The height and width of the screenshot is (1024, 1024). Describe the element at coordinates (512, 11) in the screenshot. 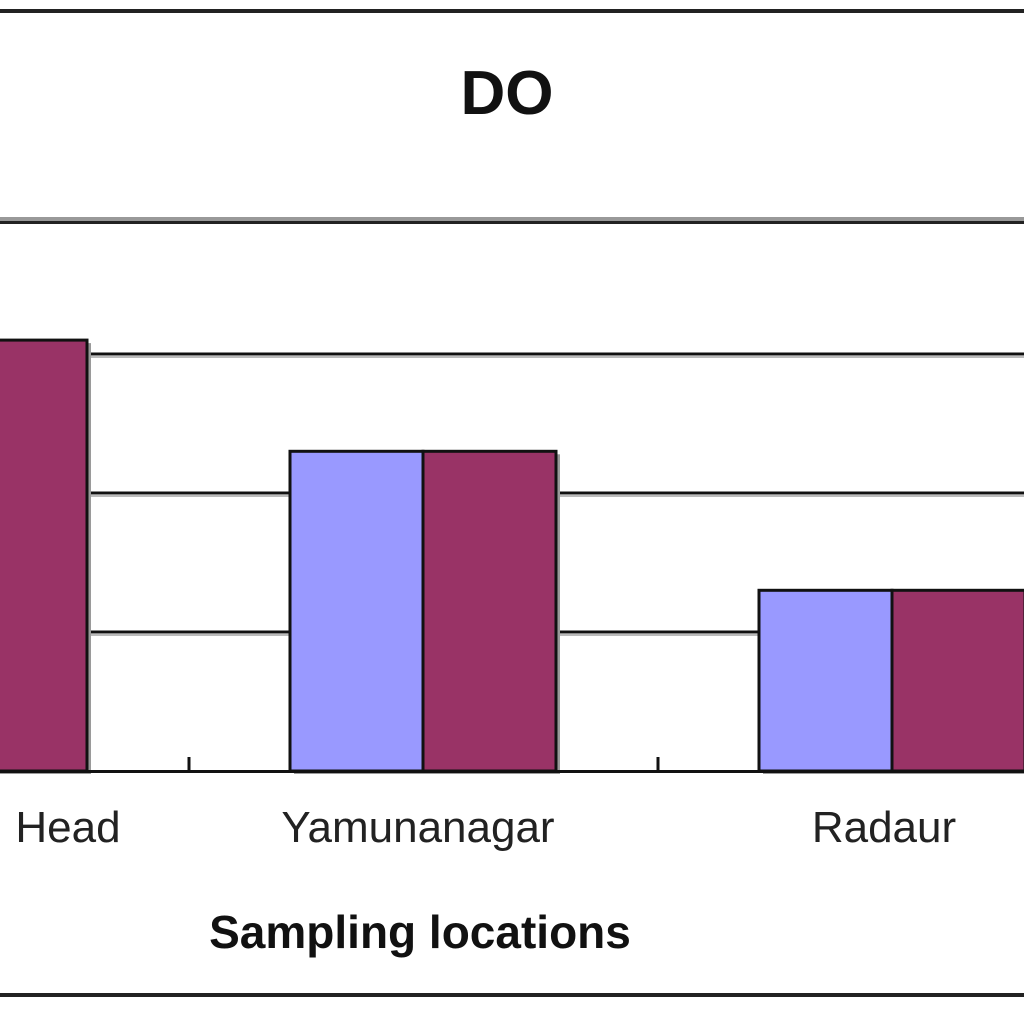

I see `title-panel-top-border` at that location.